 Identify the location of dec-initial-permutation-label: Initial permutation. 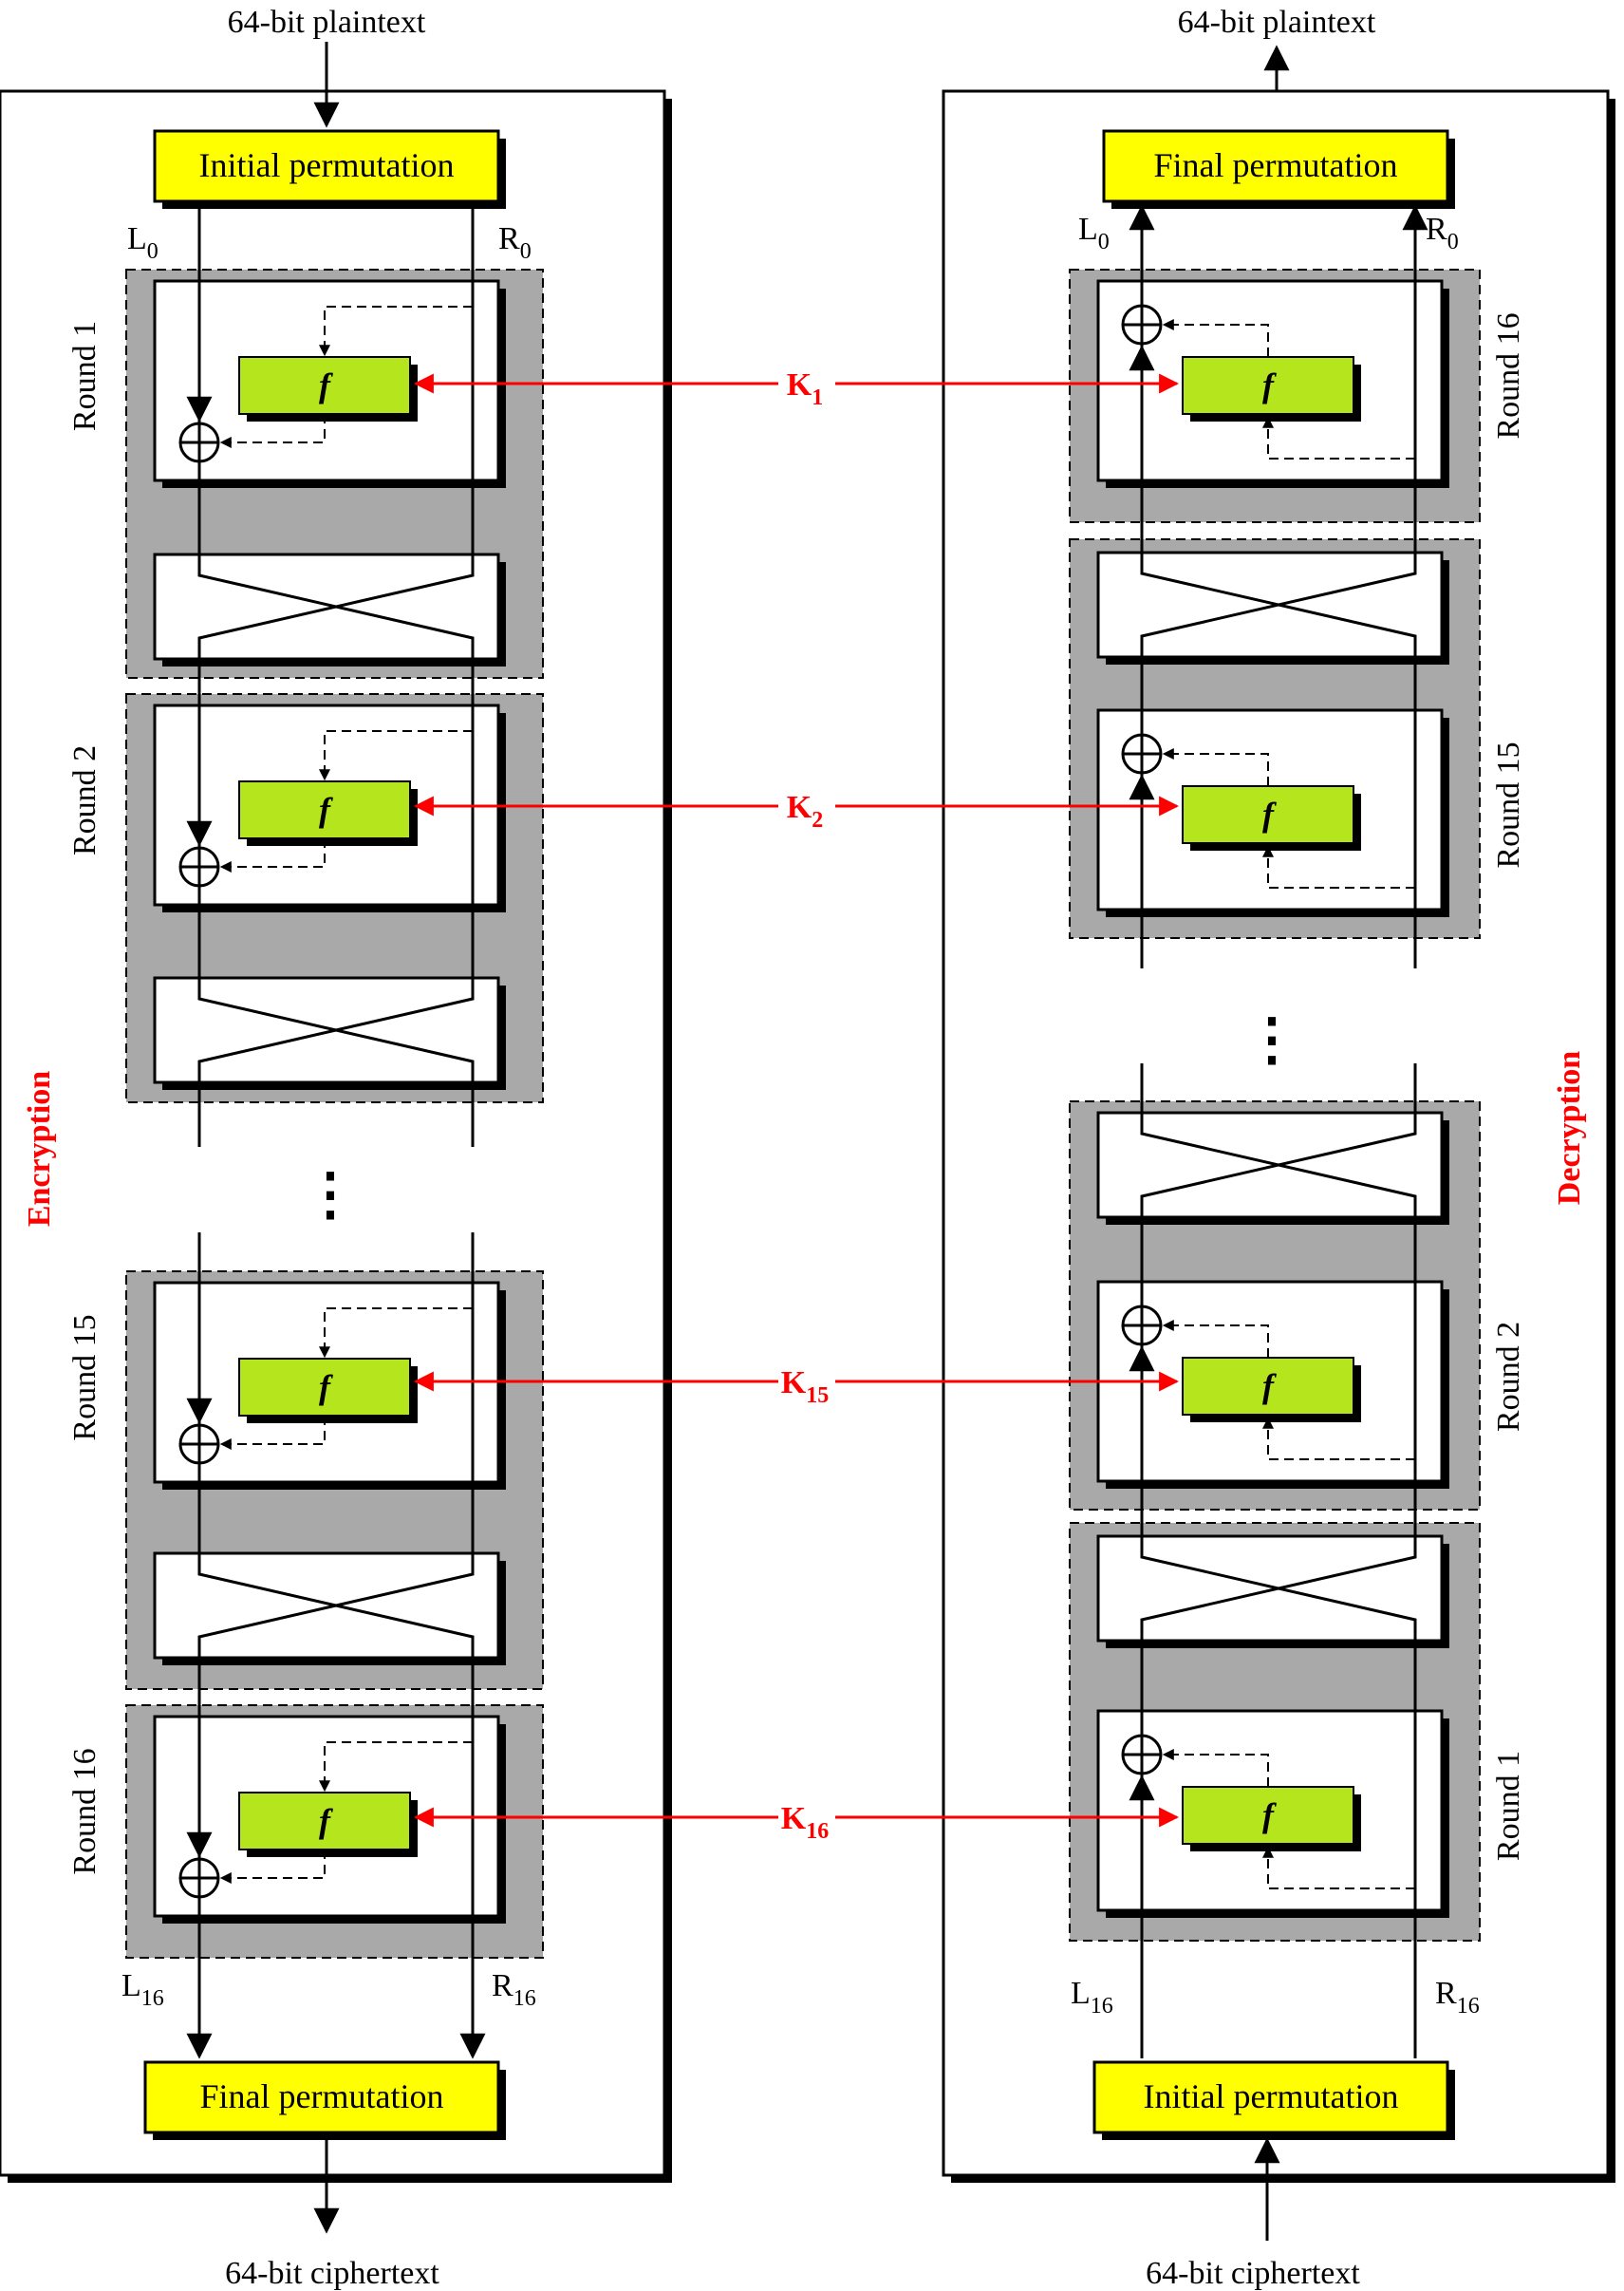
(1272, 2096).